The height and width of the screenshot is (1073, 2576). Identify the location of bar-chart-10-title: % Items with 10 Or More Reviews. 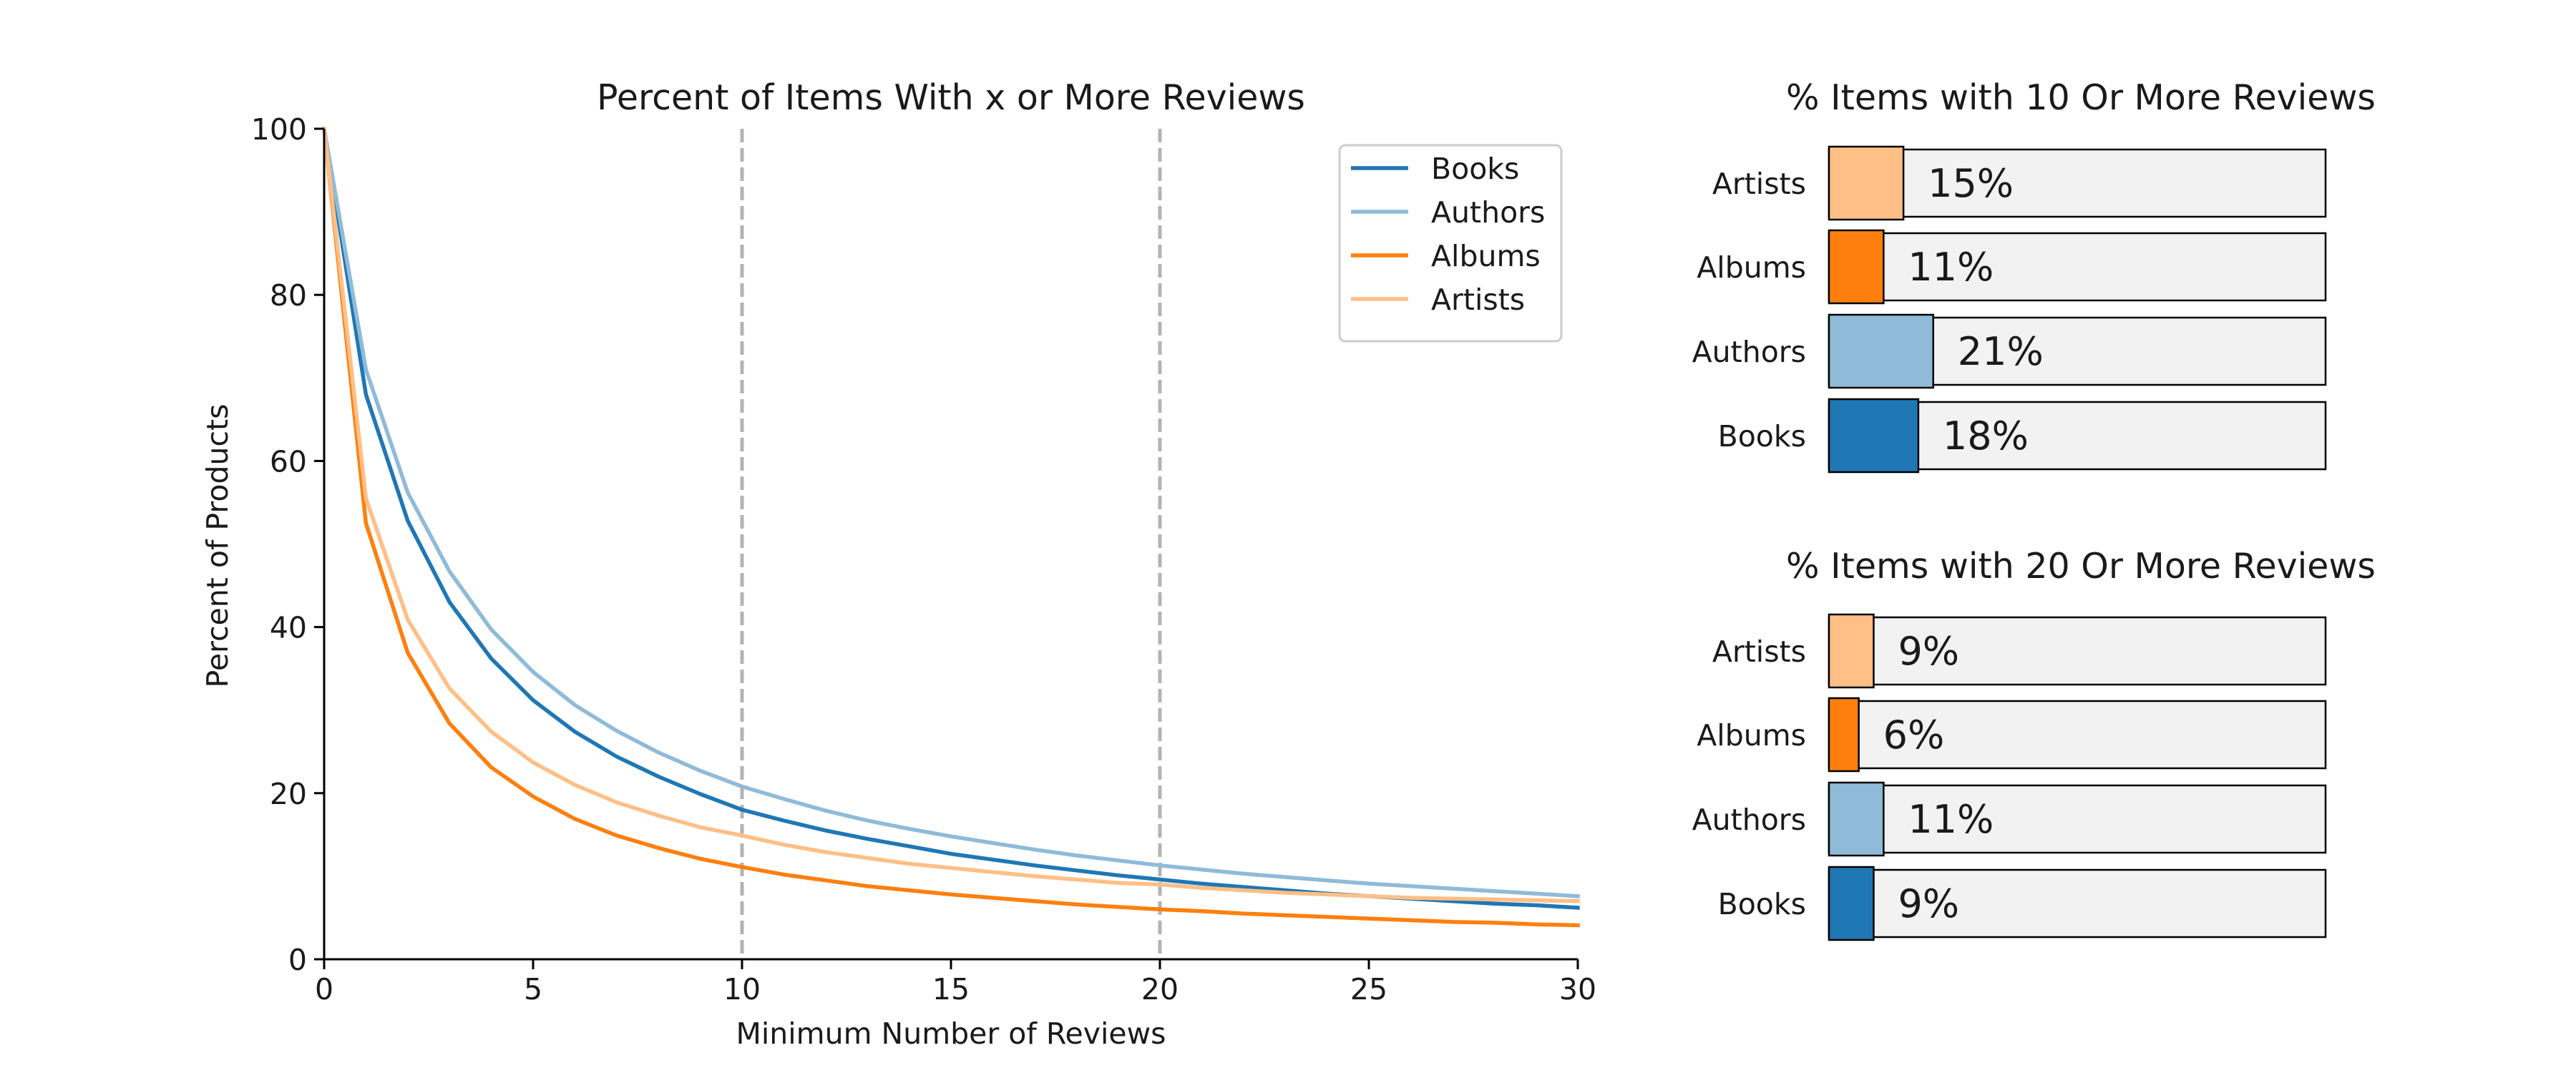
(2081, 98).